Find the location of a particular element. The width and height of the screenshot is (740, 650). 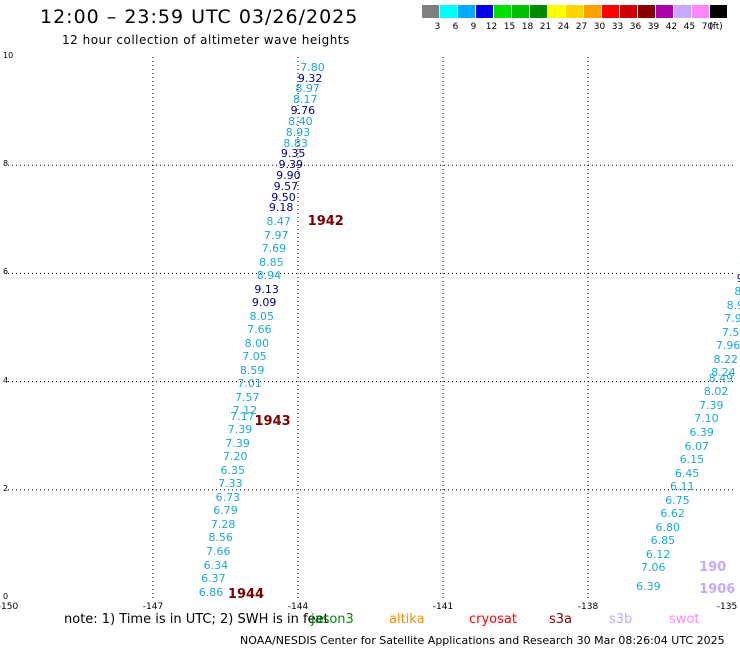

swh-value-label: 7.5 is located at coordinates (730, 332).